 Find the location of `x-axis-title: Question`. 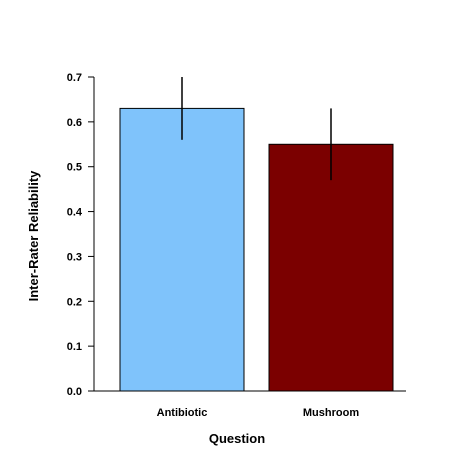

x-axis-title: Question is located at coordinates (237, 438).